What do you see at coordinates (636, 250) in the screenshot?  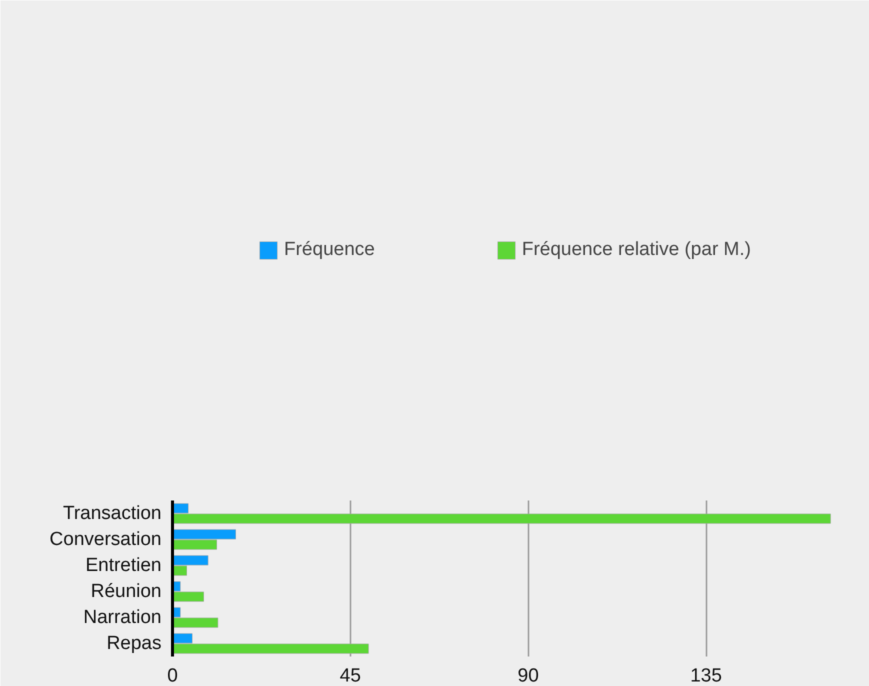 I see `legend-label: Fréquence relative (par M.)` at bounding box center [636, 250].